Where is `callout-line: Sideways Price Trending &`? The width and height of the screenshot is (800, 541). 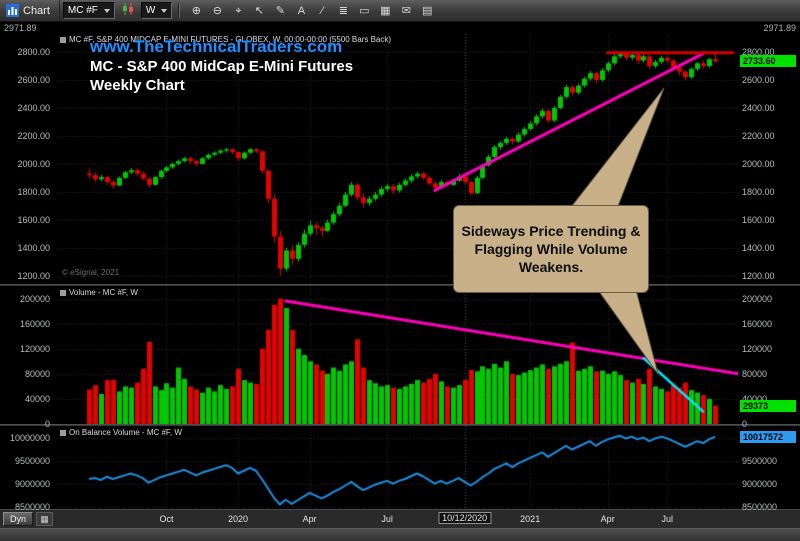
callout-line: Sideways Price Trending & is located at coordinates (551, 230).